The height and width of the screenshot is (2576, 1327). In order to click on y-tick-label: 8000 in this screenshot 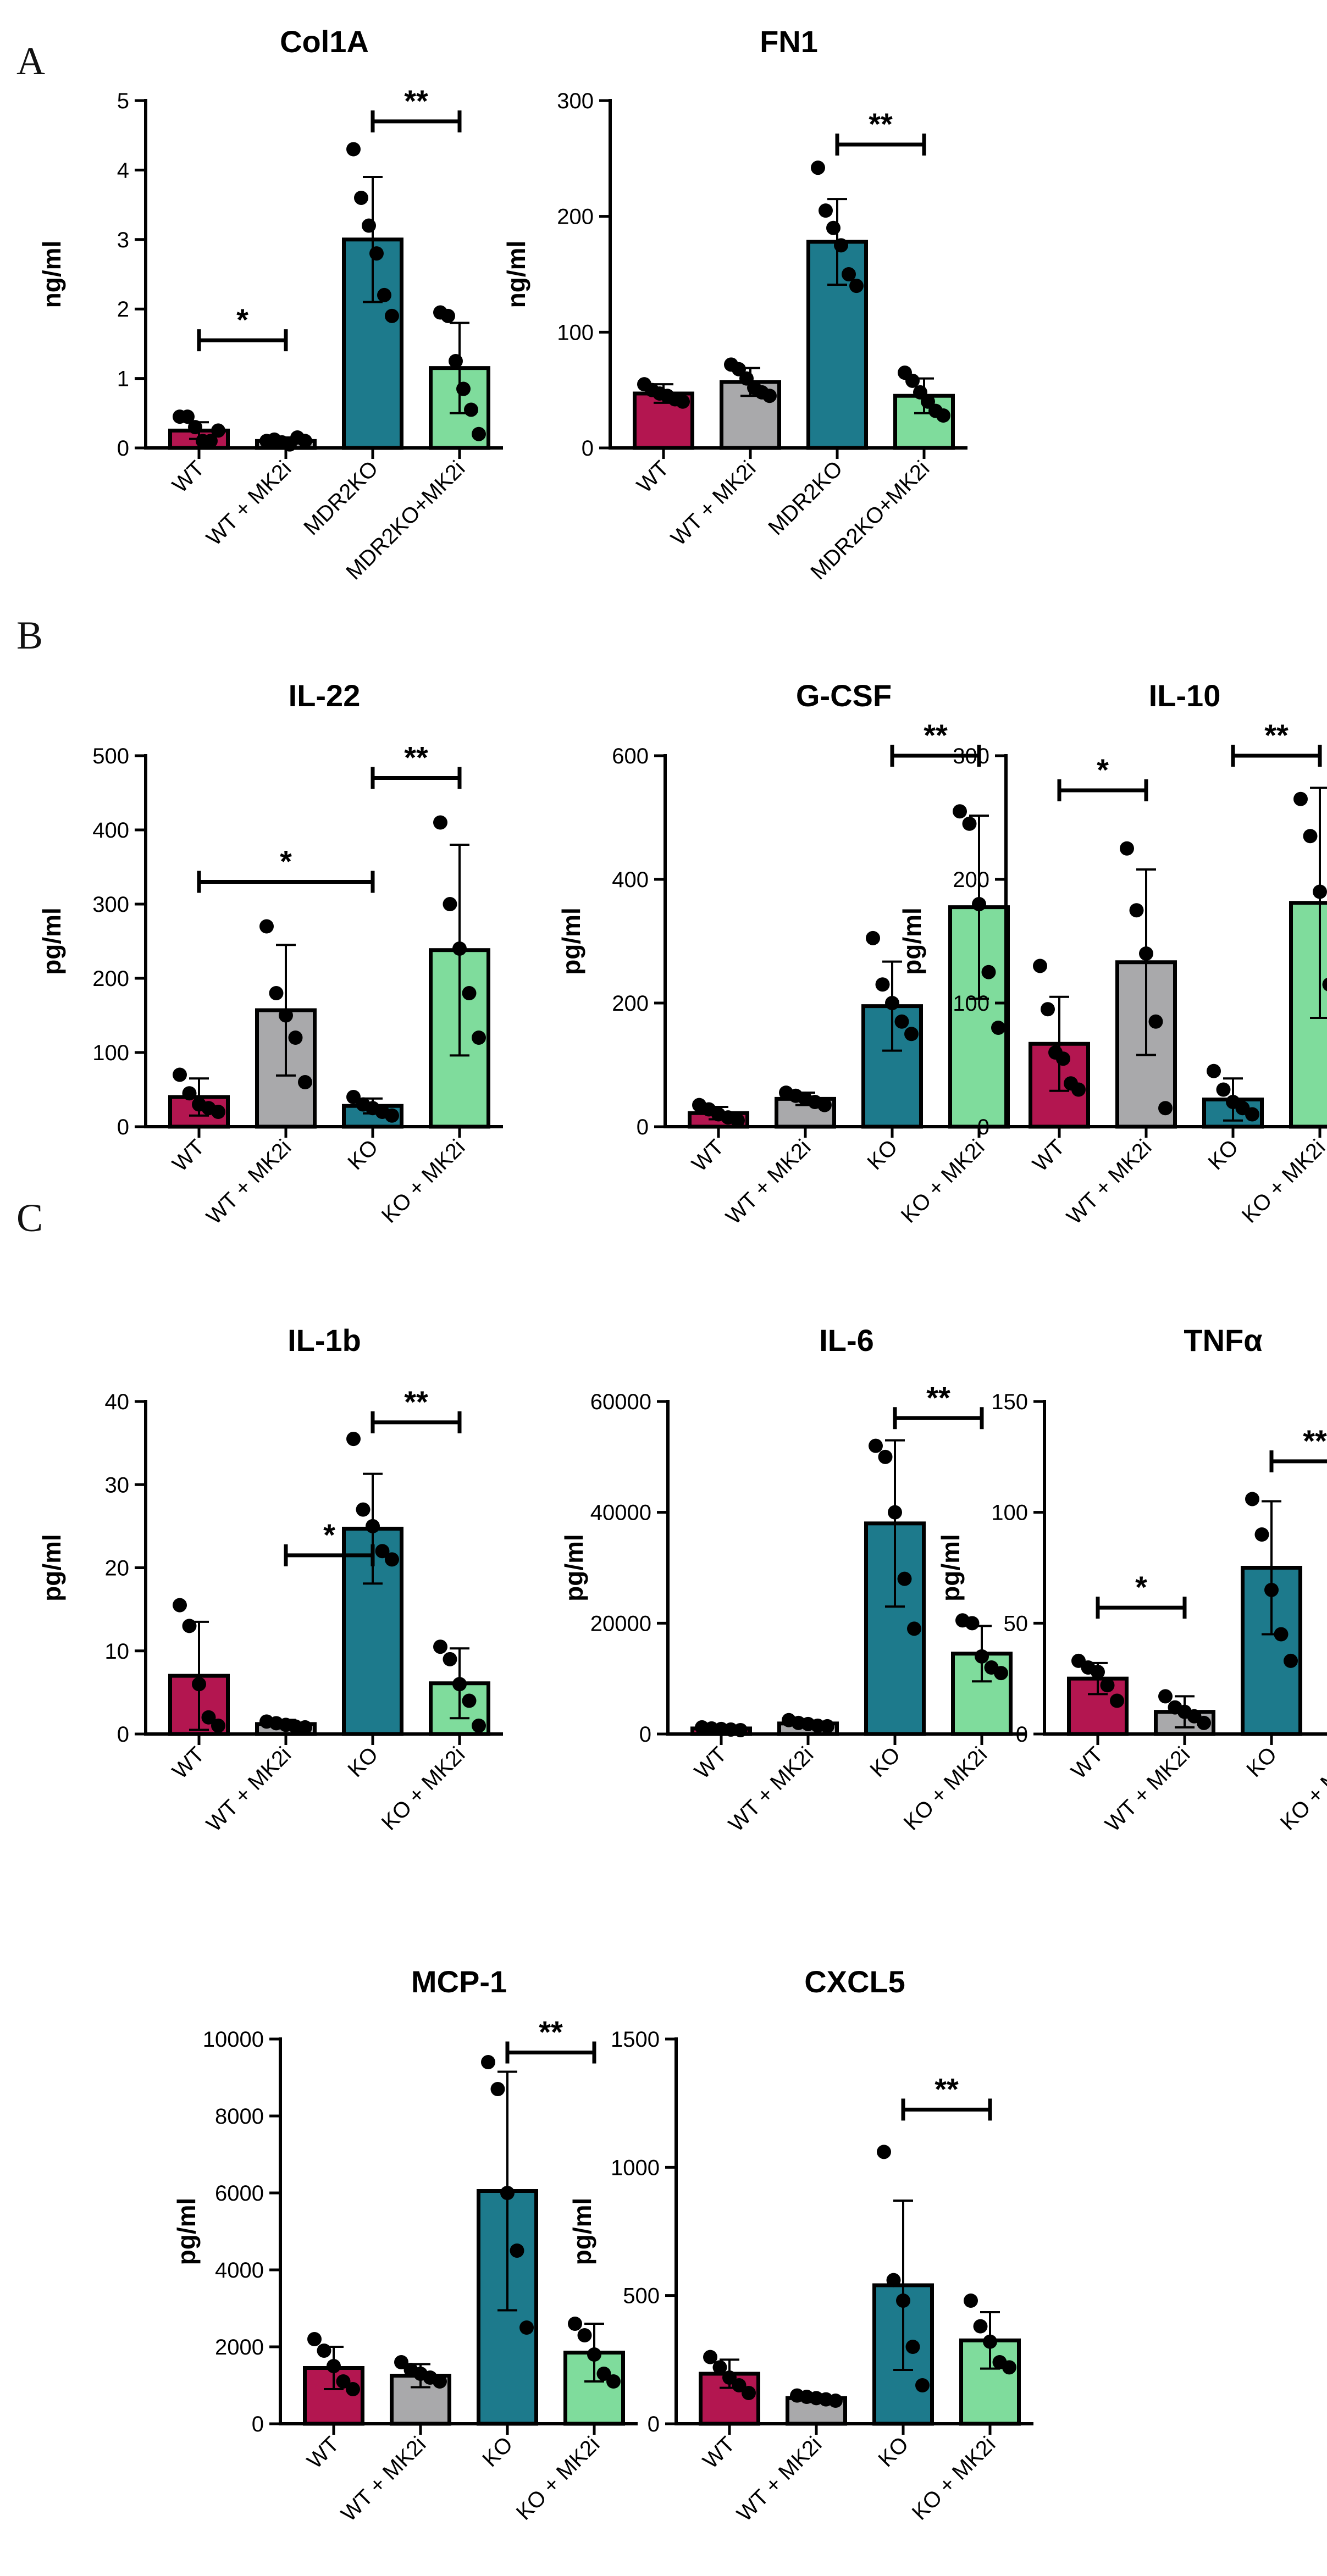, I will do `click(239, 2116)`.